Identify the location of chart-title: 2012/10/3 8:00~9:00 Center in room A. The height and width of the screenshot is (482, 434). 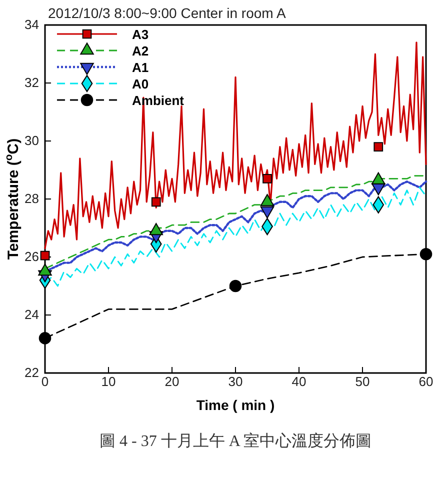
(167, 13).